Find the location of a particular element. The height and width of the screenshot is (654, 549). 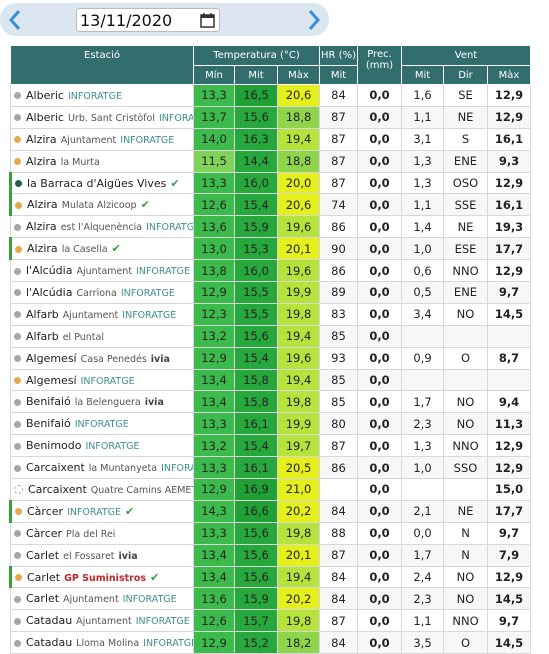

value-cell: 12,6 is located at coordinates (214, 621).